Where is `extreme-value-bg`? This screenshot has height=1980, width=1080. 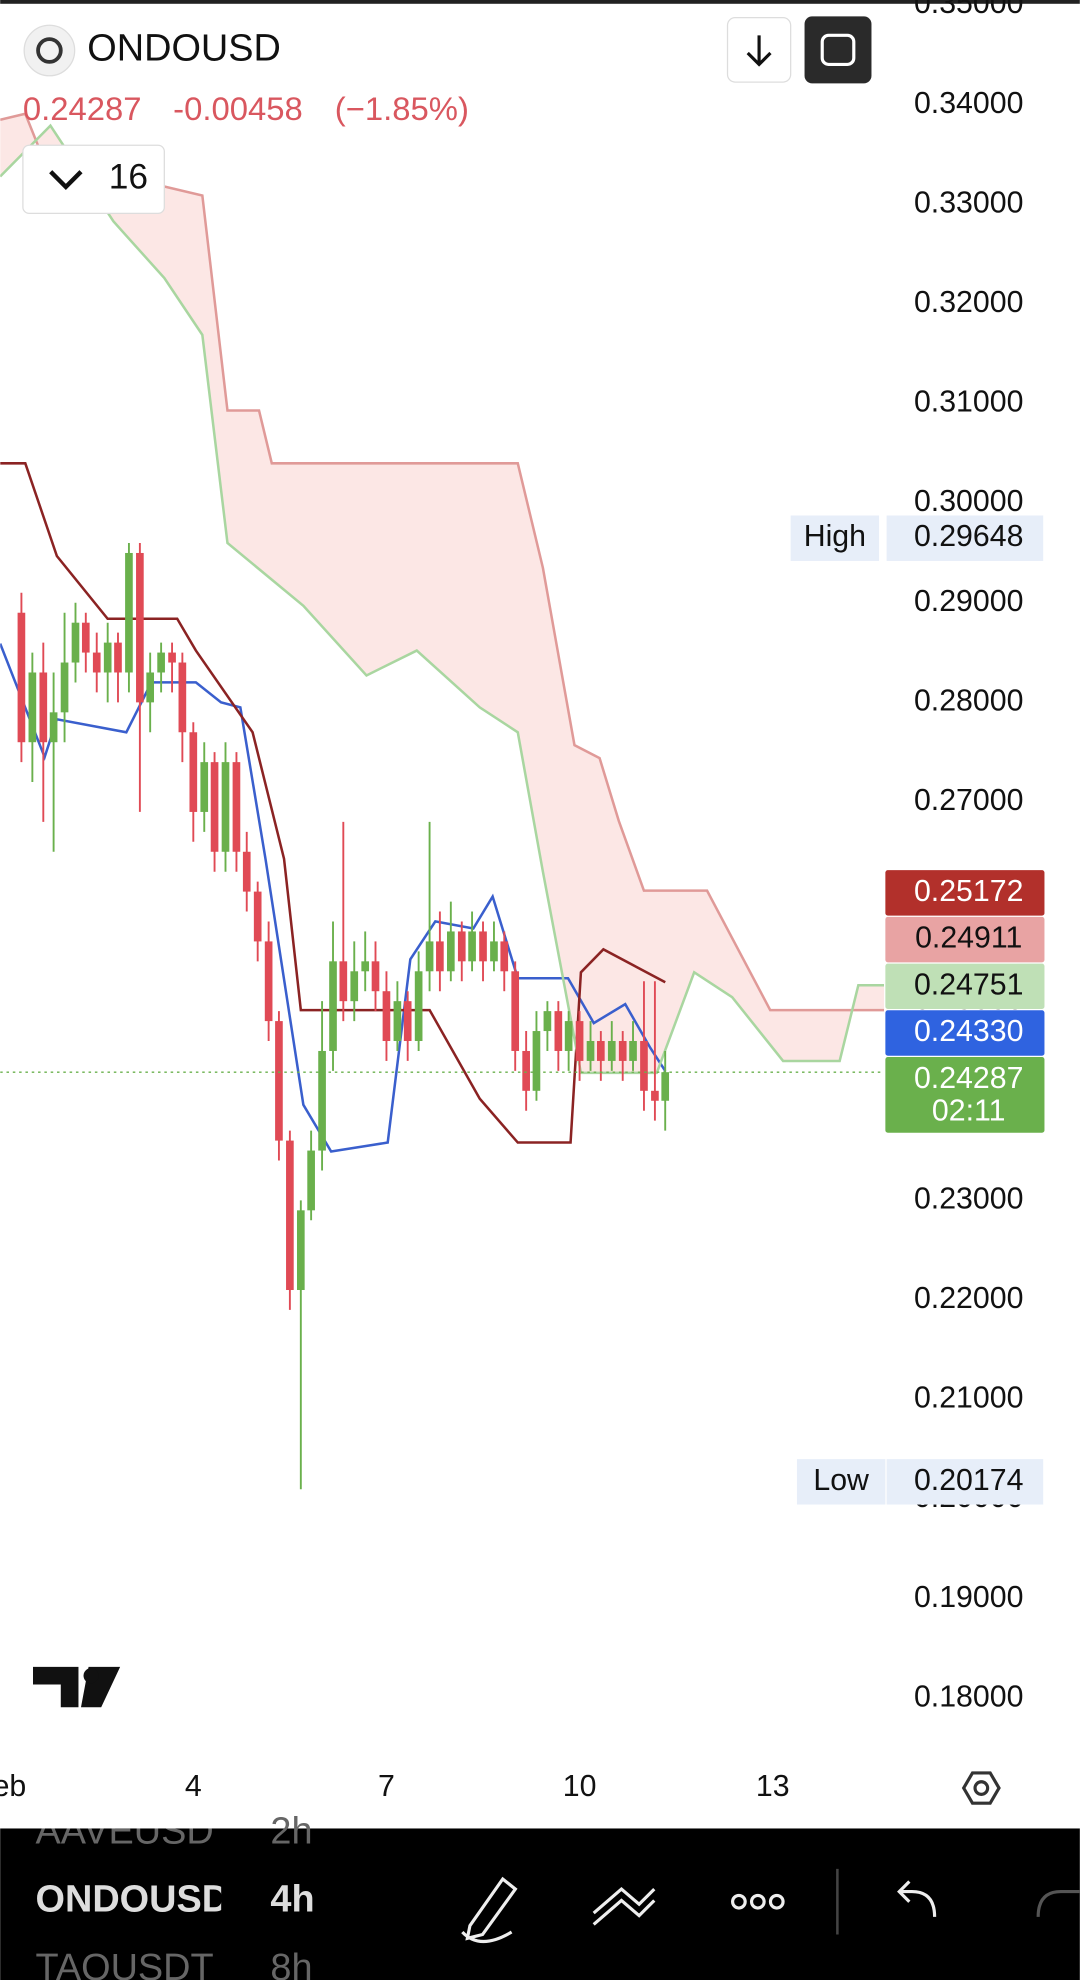 extreme-value-bg is located at coordinates (965, 1482).